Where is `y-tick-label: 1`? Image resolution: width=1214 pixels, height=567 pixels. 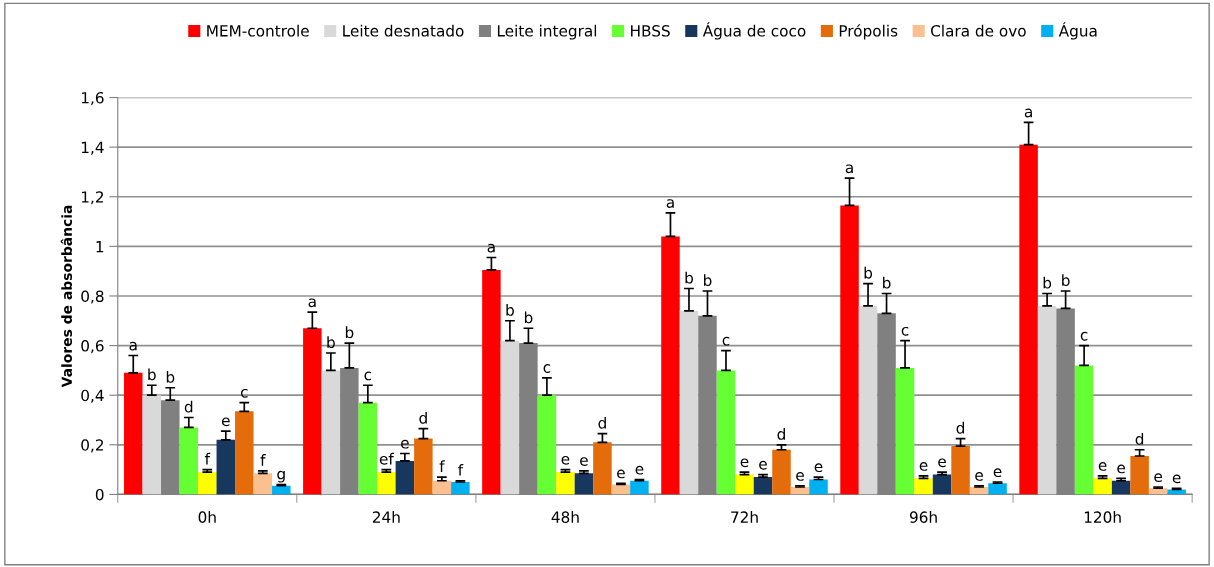
y-tick-label: 1 is located at coordinates (100, 247).